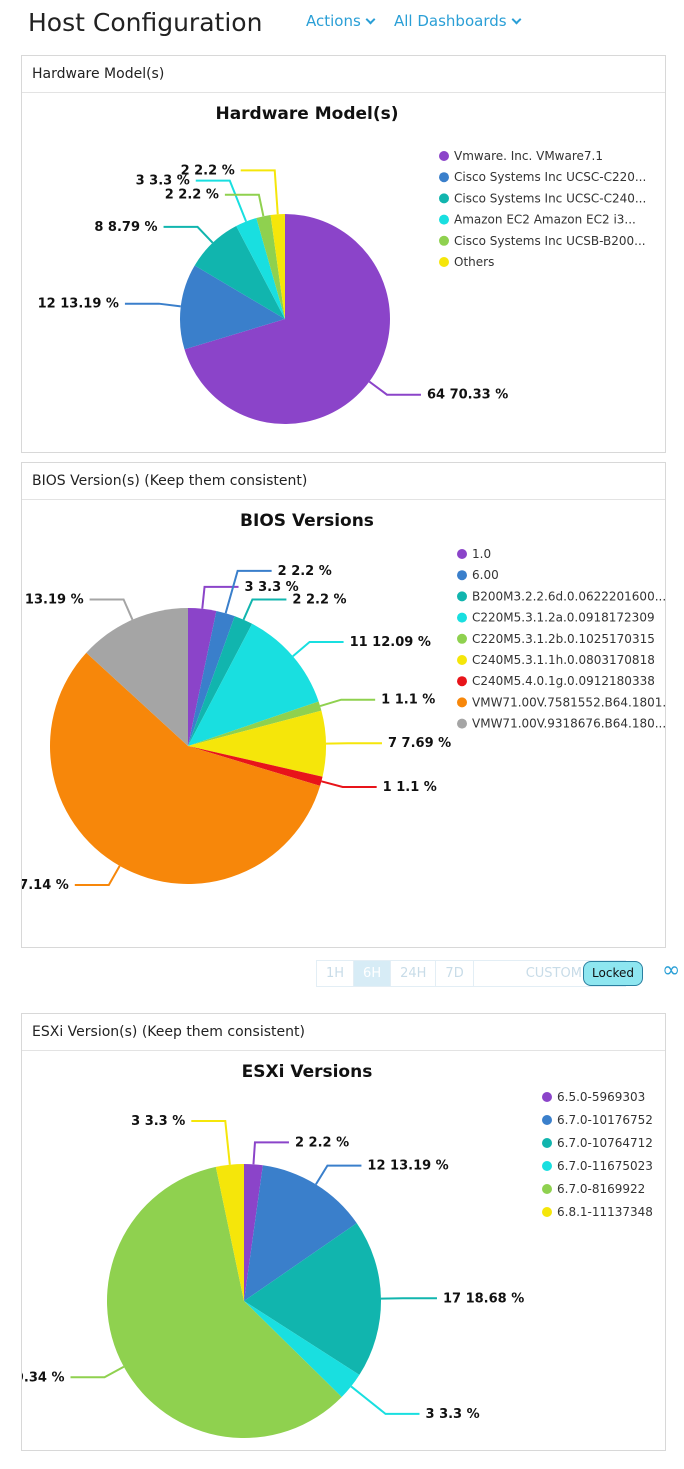 This screenshot has height=1469, width=684. Describe the element at coordinates (45, 885) in the screenshot. I see `data-label: 52 57.14 %` at that location.